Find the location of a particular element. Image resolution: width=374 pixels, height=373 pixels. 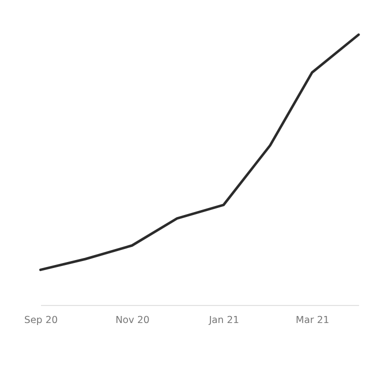

x-tick-label: Nov 20 is located at coordinates (132, 320).